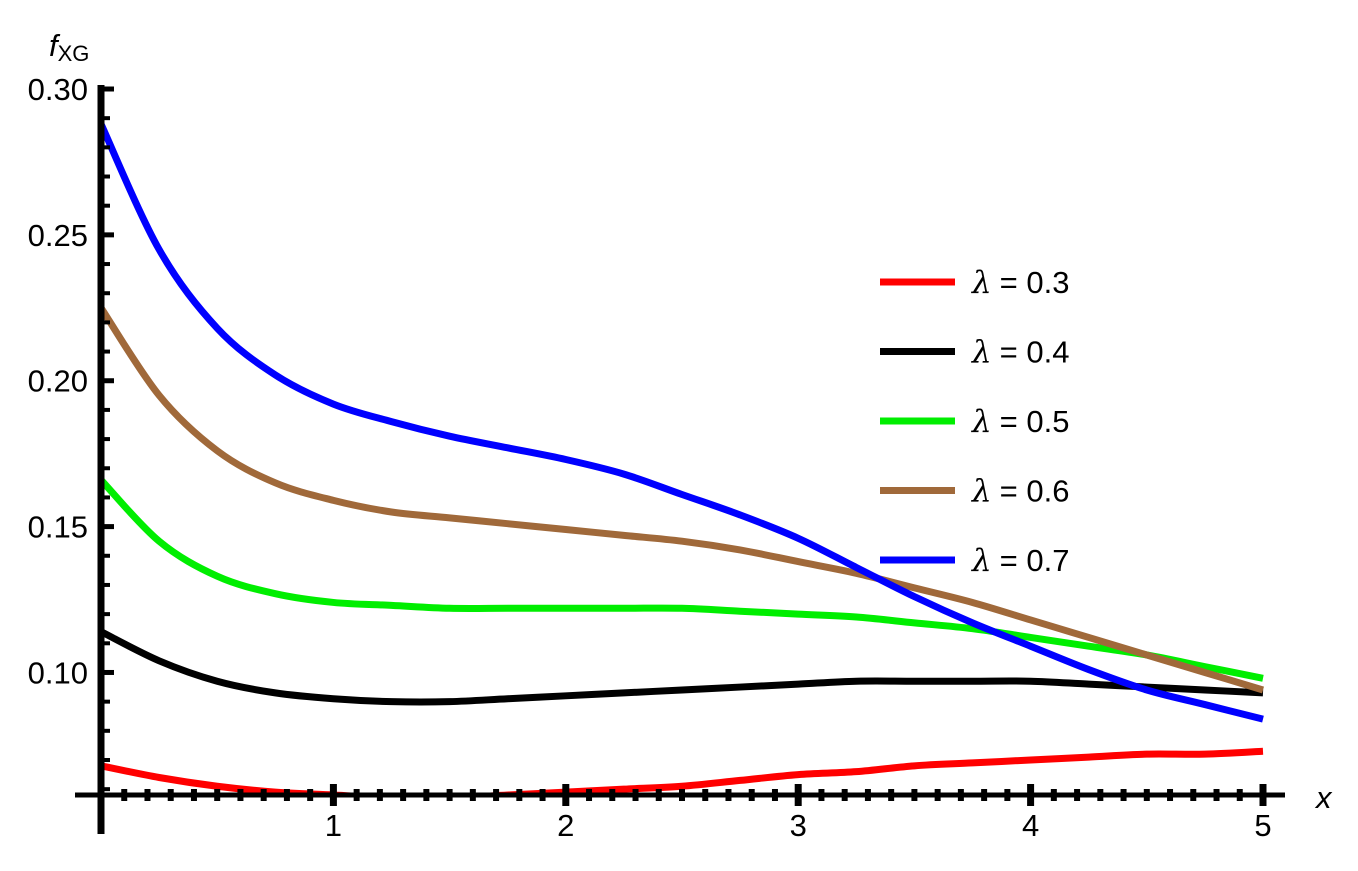  I want to click on y-axis-label: fXG, so click(69, 47).